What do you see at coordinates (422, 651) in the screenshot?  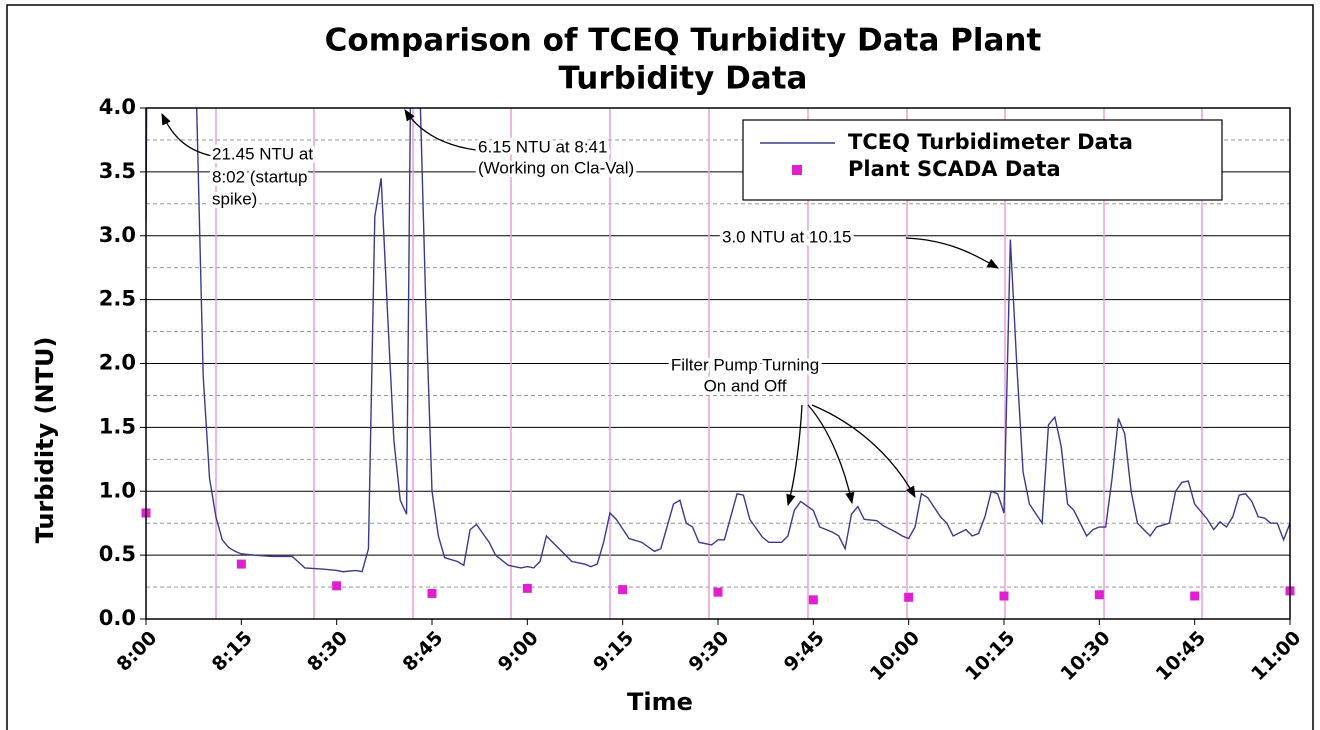 I see `x-tick-label: 8:45` at bounding box center [422, 651].